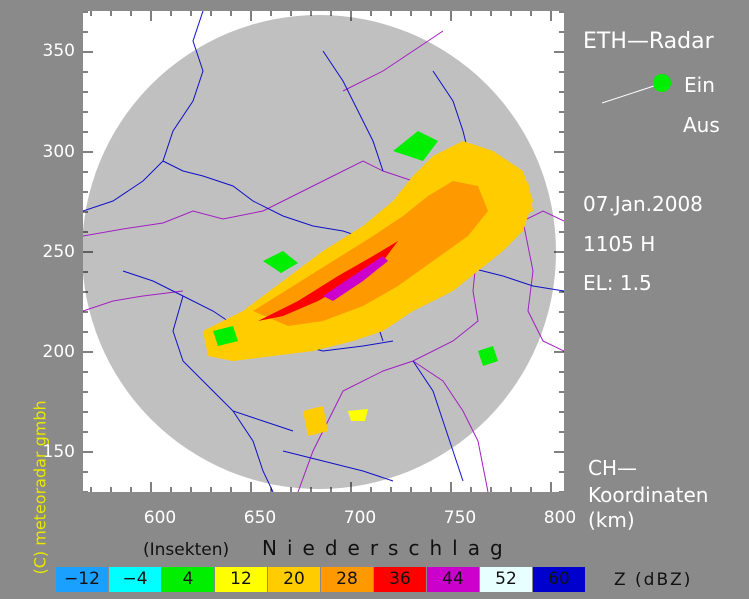 The height and width of the screenshot is (599, 749). Describe the element at coordinates (82, 579) in the screenshot. I see `legend-swatch-1: −12` at that location.